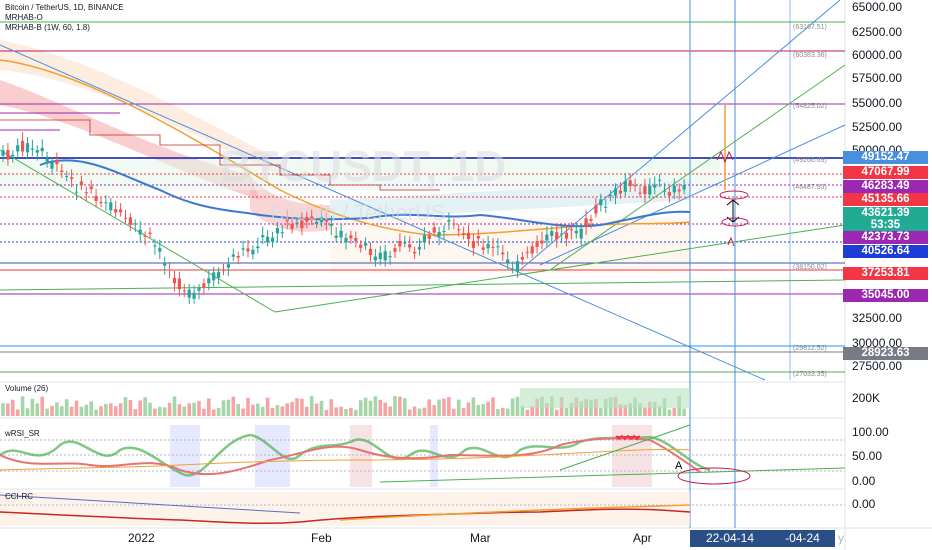 The image size is (932, 550). What do you see at coordinates (22, 433) in the screenshot?
I see `rsi-title: wRSI_SR` at bounding box center [22, 433].